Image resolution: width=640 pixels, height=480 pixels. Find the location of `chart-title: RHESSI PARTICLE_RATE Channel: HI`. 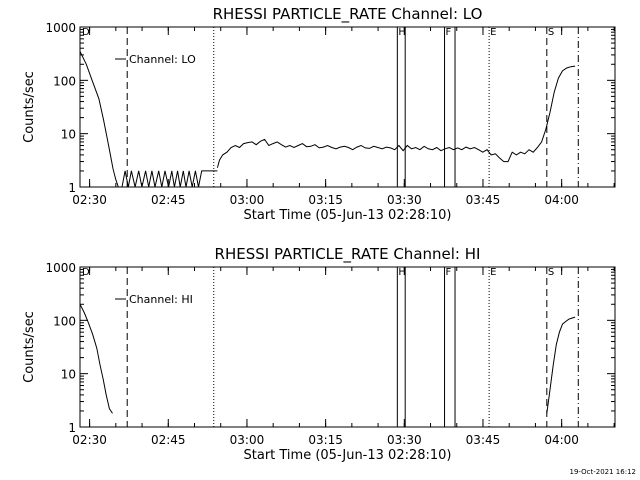

chart-title: RHESSI PARTICLE_RATE Channel: HI is located at coordinates (348, 254).